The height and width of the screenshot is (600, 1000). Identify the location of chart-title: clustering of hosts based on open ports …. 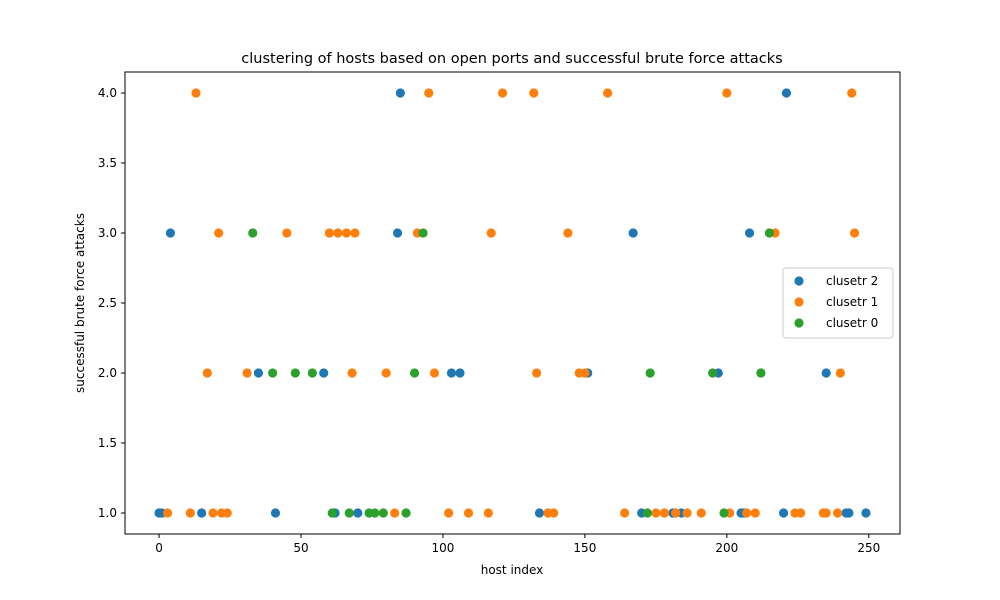
(511, 59).